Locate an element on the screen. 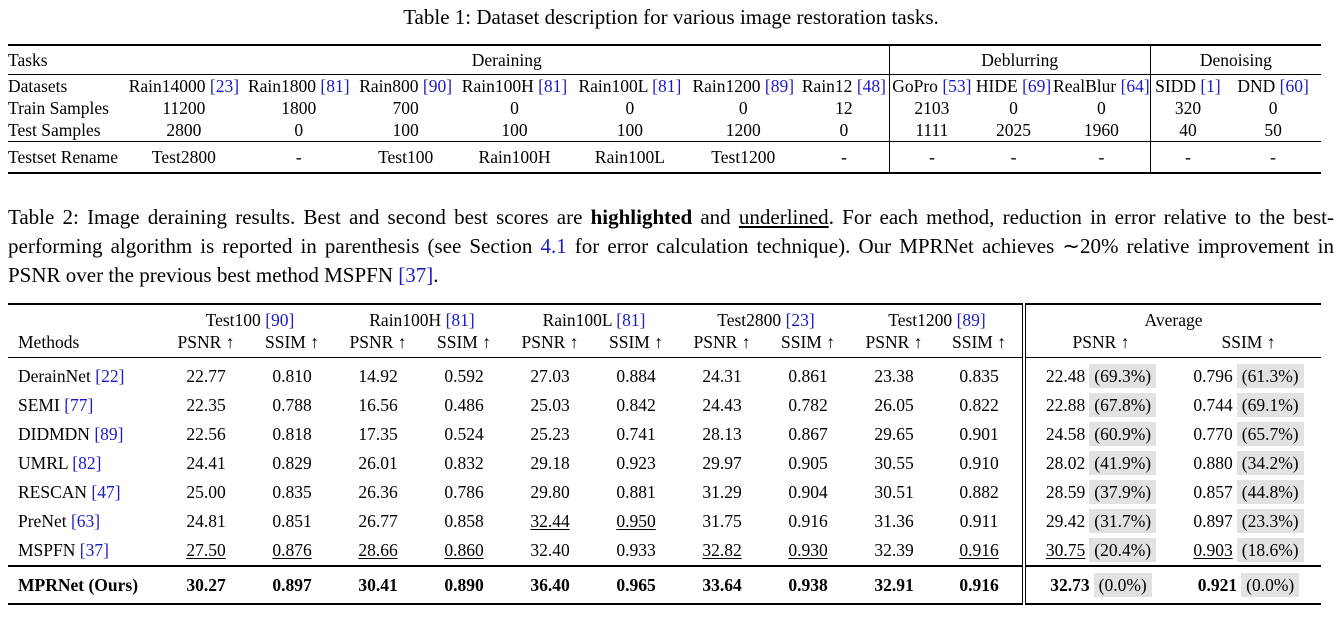  rename-label: Testset Rename is located at coordinates (66, 157).